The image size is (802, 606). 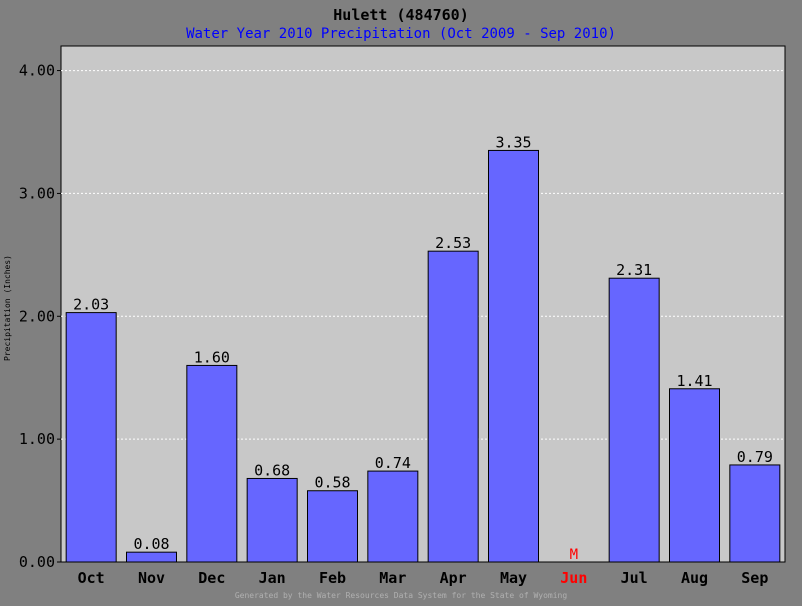 I want to click on x-tick-label-sep: Sep, so click(x=754, y=578).